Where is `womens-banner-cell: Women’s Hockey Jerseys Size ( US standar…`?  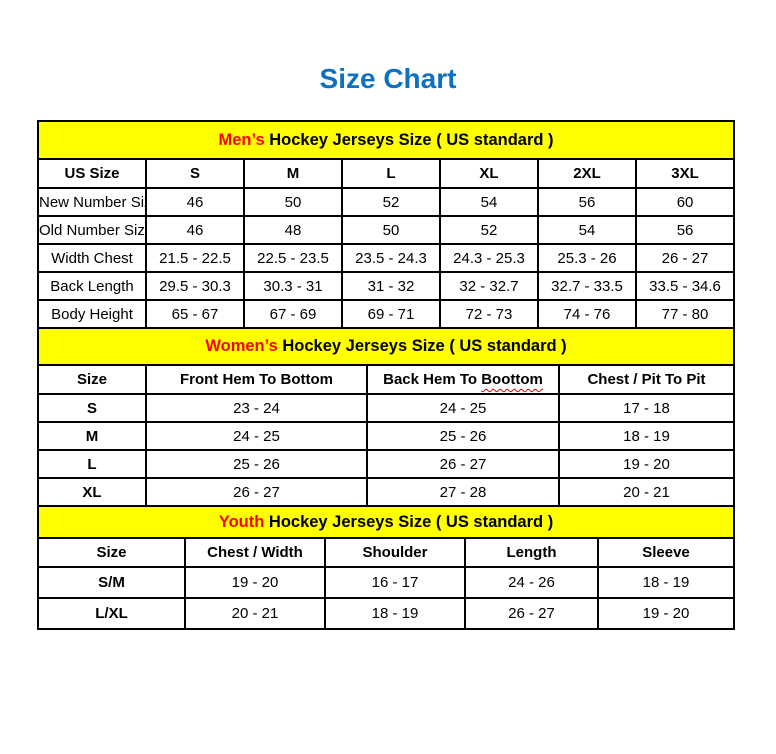 womens-banner-cell: Women’s Hockey Jerseys Size ( US standar… is located at coordinates (386, 346).